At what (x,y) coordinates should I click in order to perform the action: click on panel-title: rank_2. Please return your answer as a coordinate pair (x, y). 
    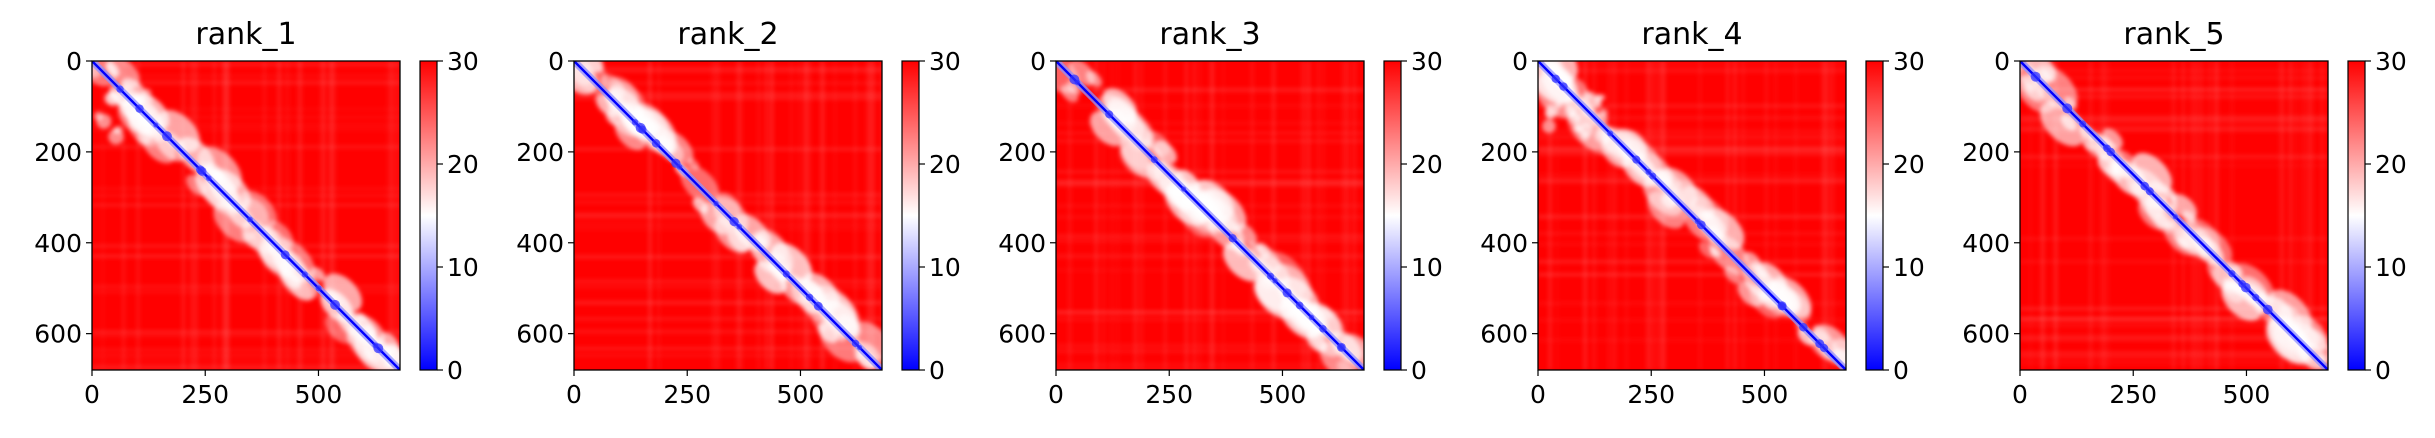
    Looking at the image, I should click on (727, 34).